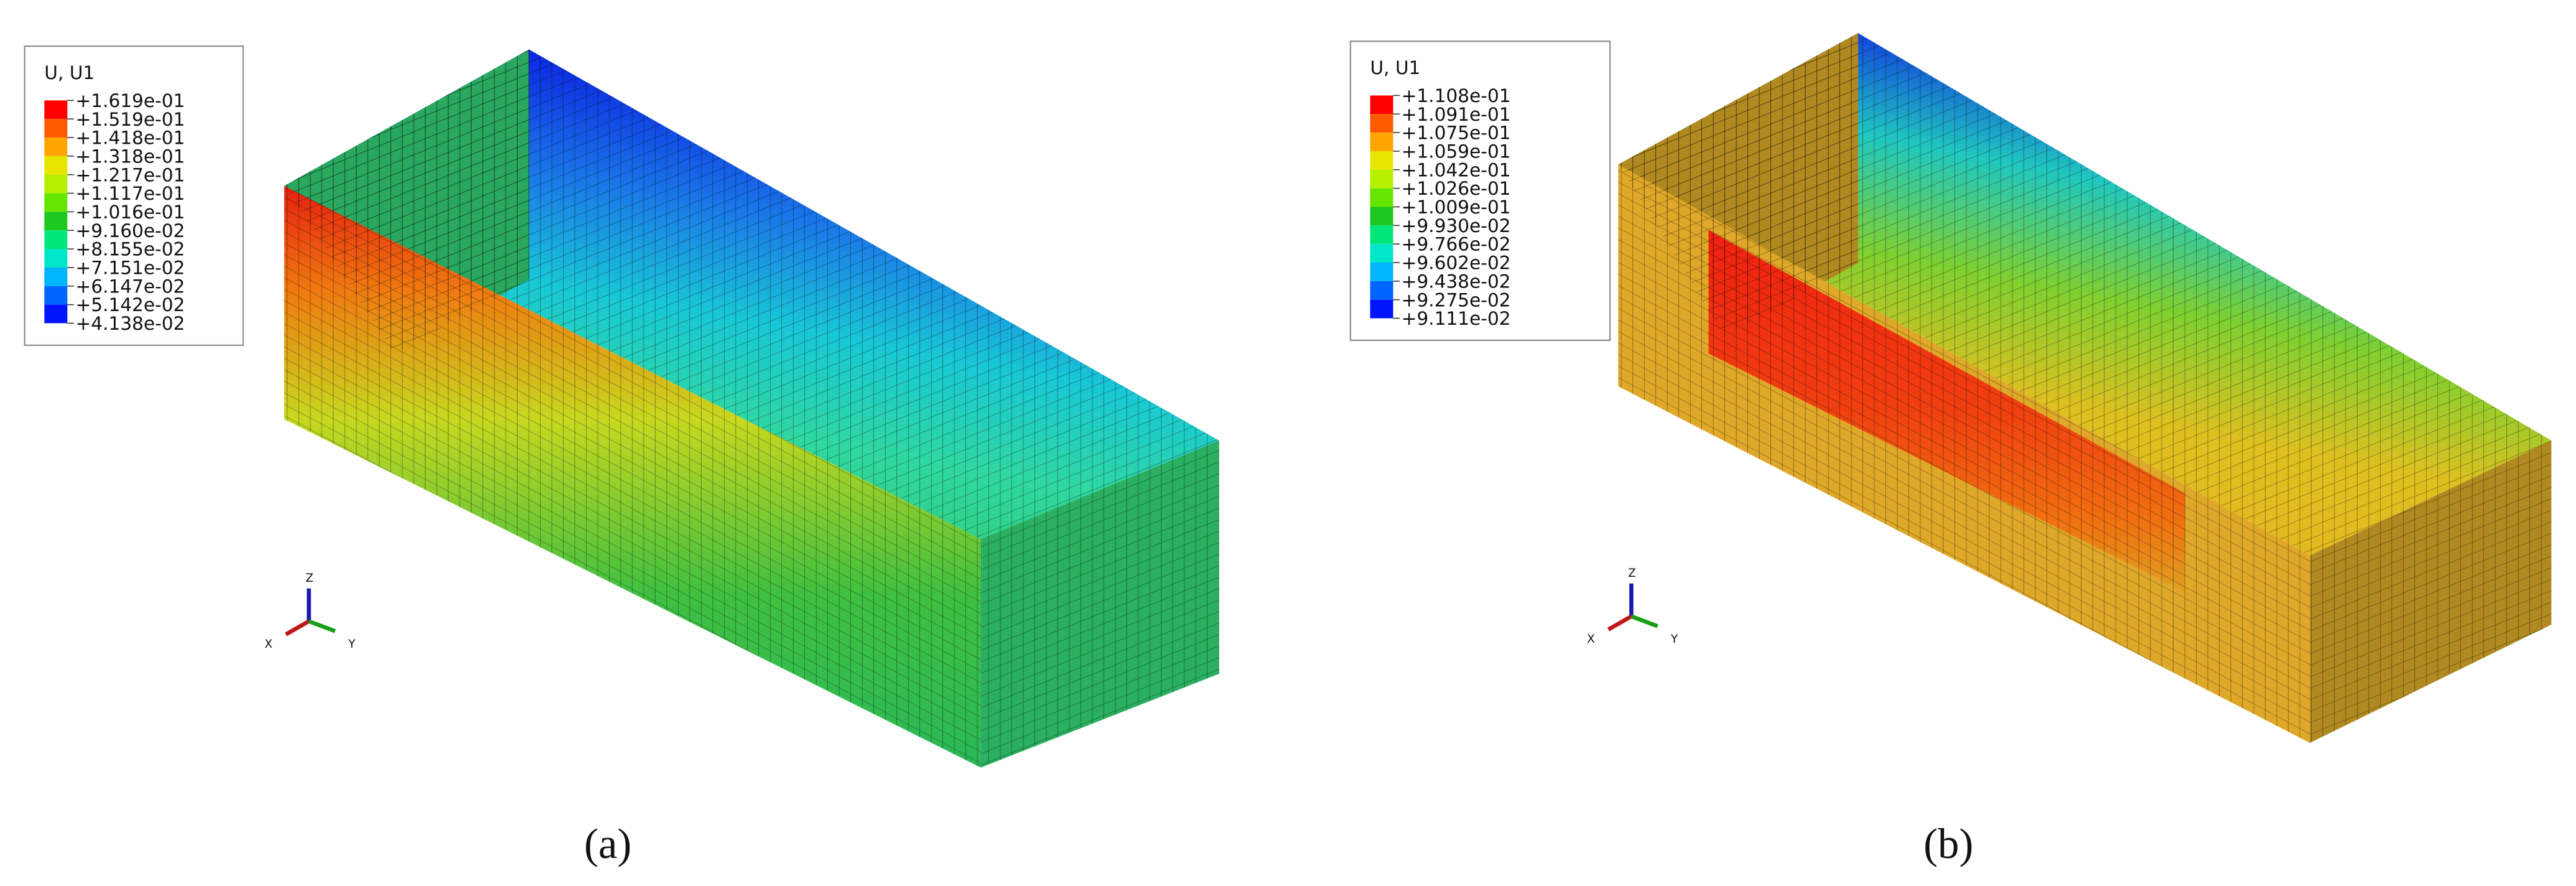  What do you see at coordinates (1456, 319) in the screenshot?
I see `legend-label: +9.111e-02` at bounding box center [1456, 319].